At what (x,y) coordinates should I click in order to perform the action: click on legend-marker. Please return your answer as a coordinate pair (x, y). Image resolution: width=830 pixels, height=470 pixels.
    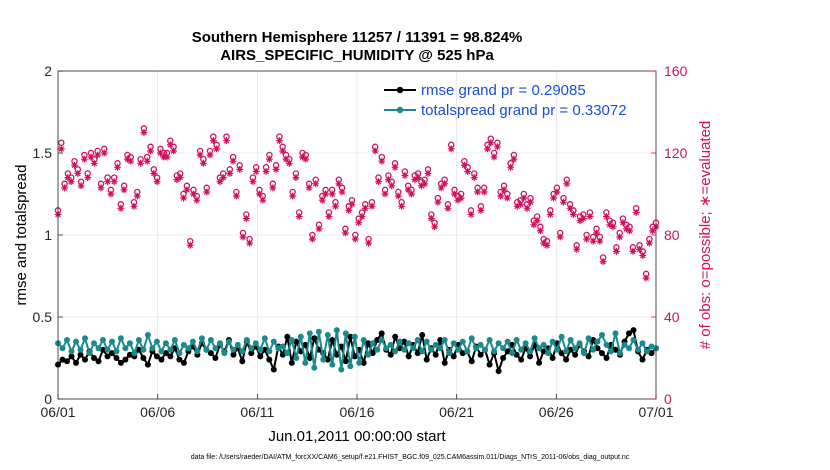
    Looking at the image, I should click on (400, 110).